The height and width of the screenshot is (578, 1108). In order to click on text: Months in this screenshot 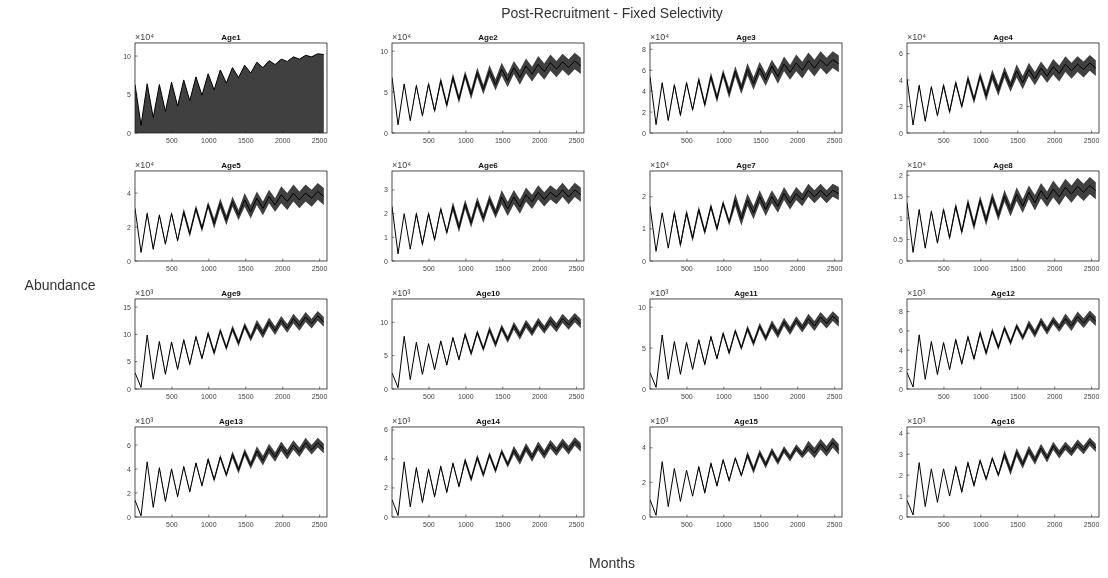, I will do `click(612, 563)`.